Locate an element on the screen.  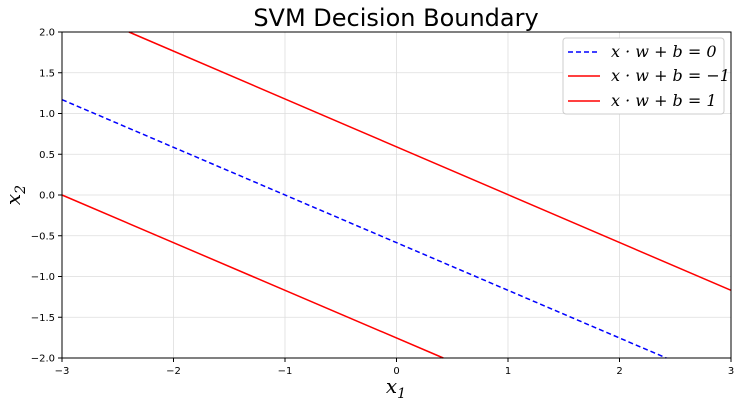
y-tick-label: −1.5 is located at coordinates (43, 318).